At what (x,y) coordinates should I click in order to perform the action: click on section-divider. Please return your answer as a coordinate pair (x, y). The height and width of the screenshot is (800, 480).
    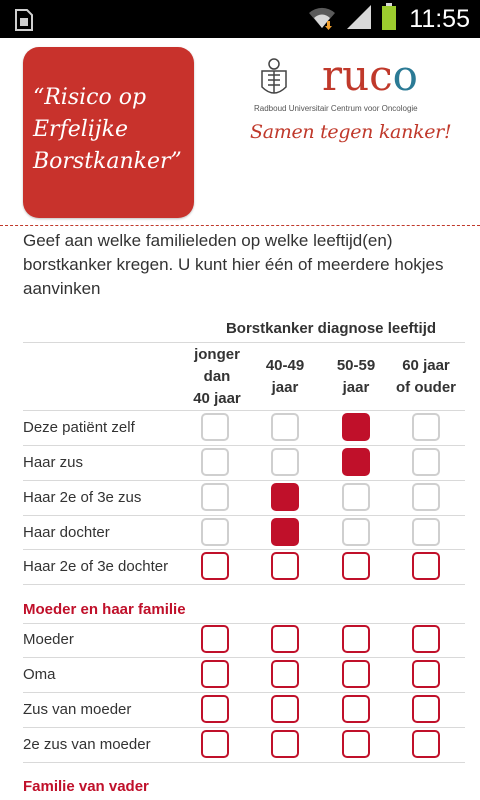
    Looking at the image, I should click on (244, 623).